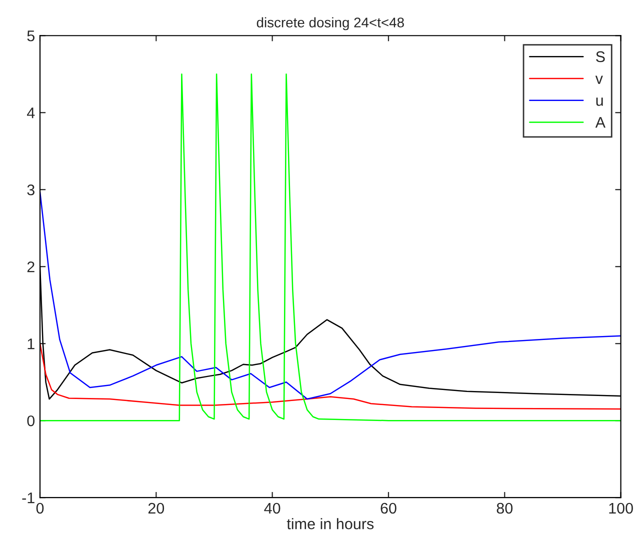 The image size is (640, 548). I want to click on y-tick-label: 5, so click(30, 36).